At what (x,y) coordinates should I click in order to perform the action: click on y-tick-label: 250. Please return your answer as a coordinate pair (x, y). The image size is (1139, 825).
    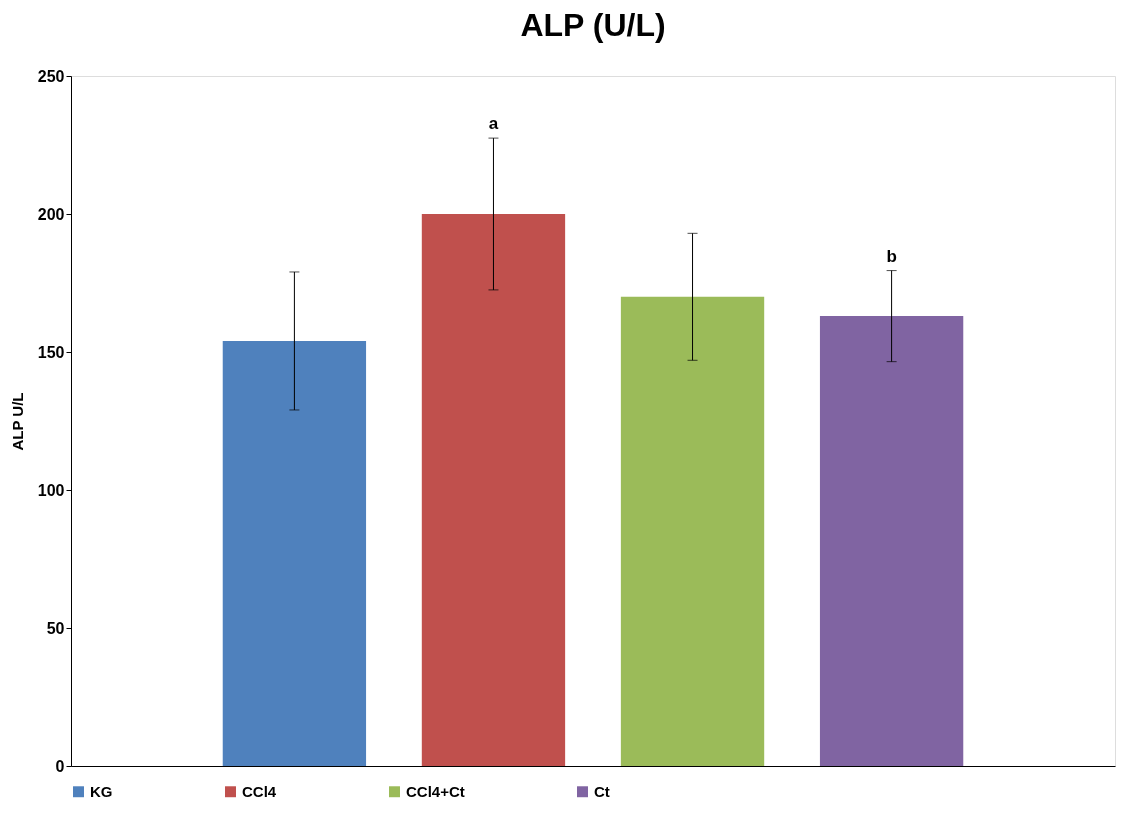
    Looking at the image, I should click on (51, 76).